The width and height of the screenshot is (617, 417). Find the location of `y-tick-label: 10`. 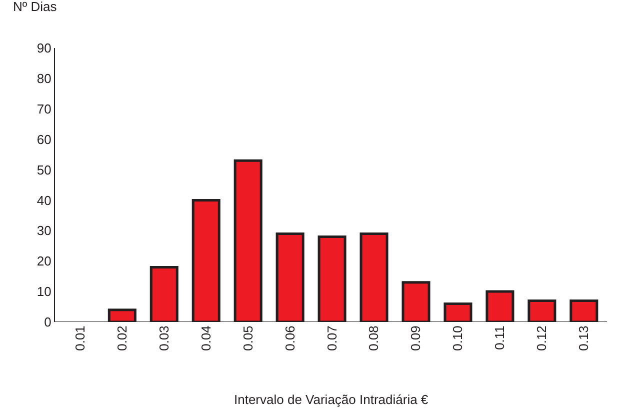

y-tick-label: 10 is located at coordinates (44, 292).